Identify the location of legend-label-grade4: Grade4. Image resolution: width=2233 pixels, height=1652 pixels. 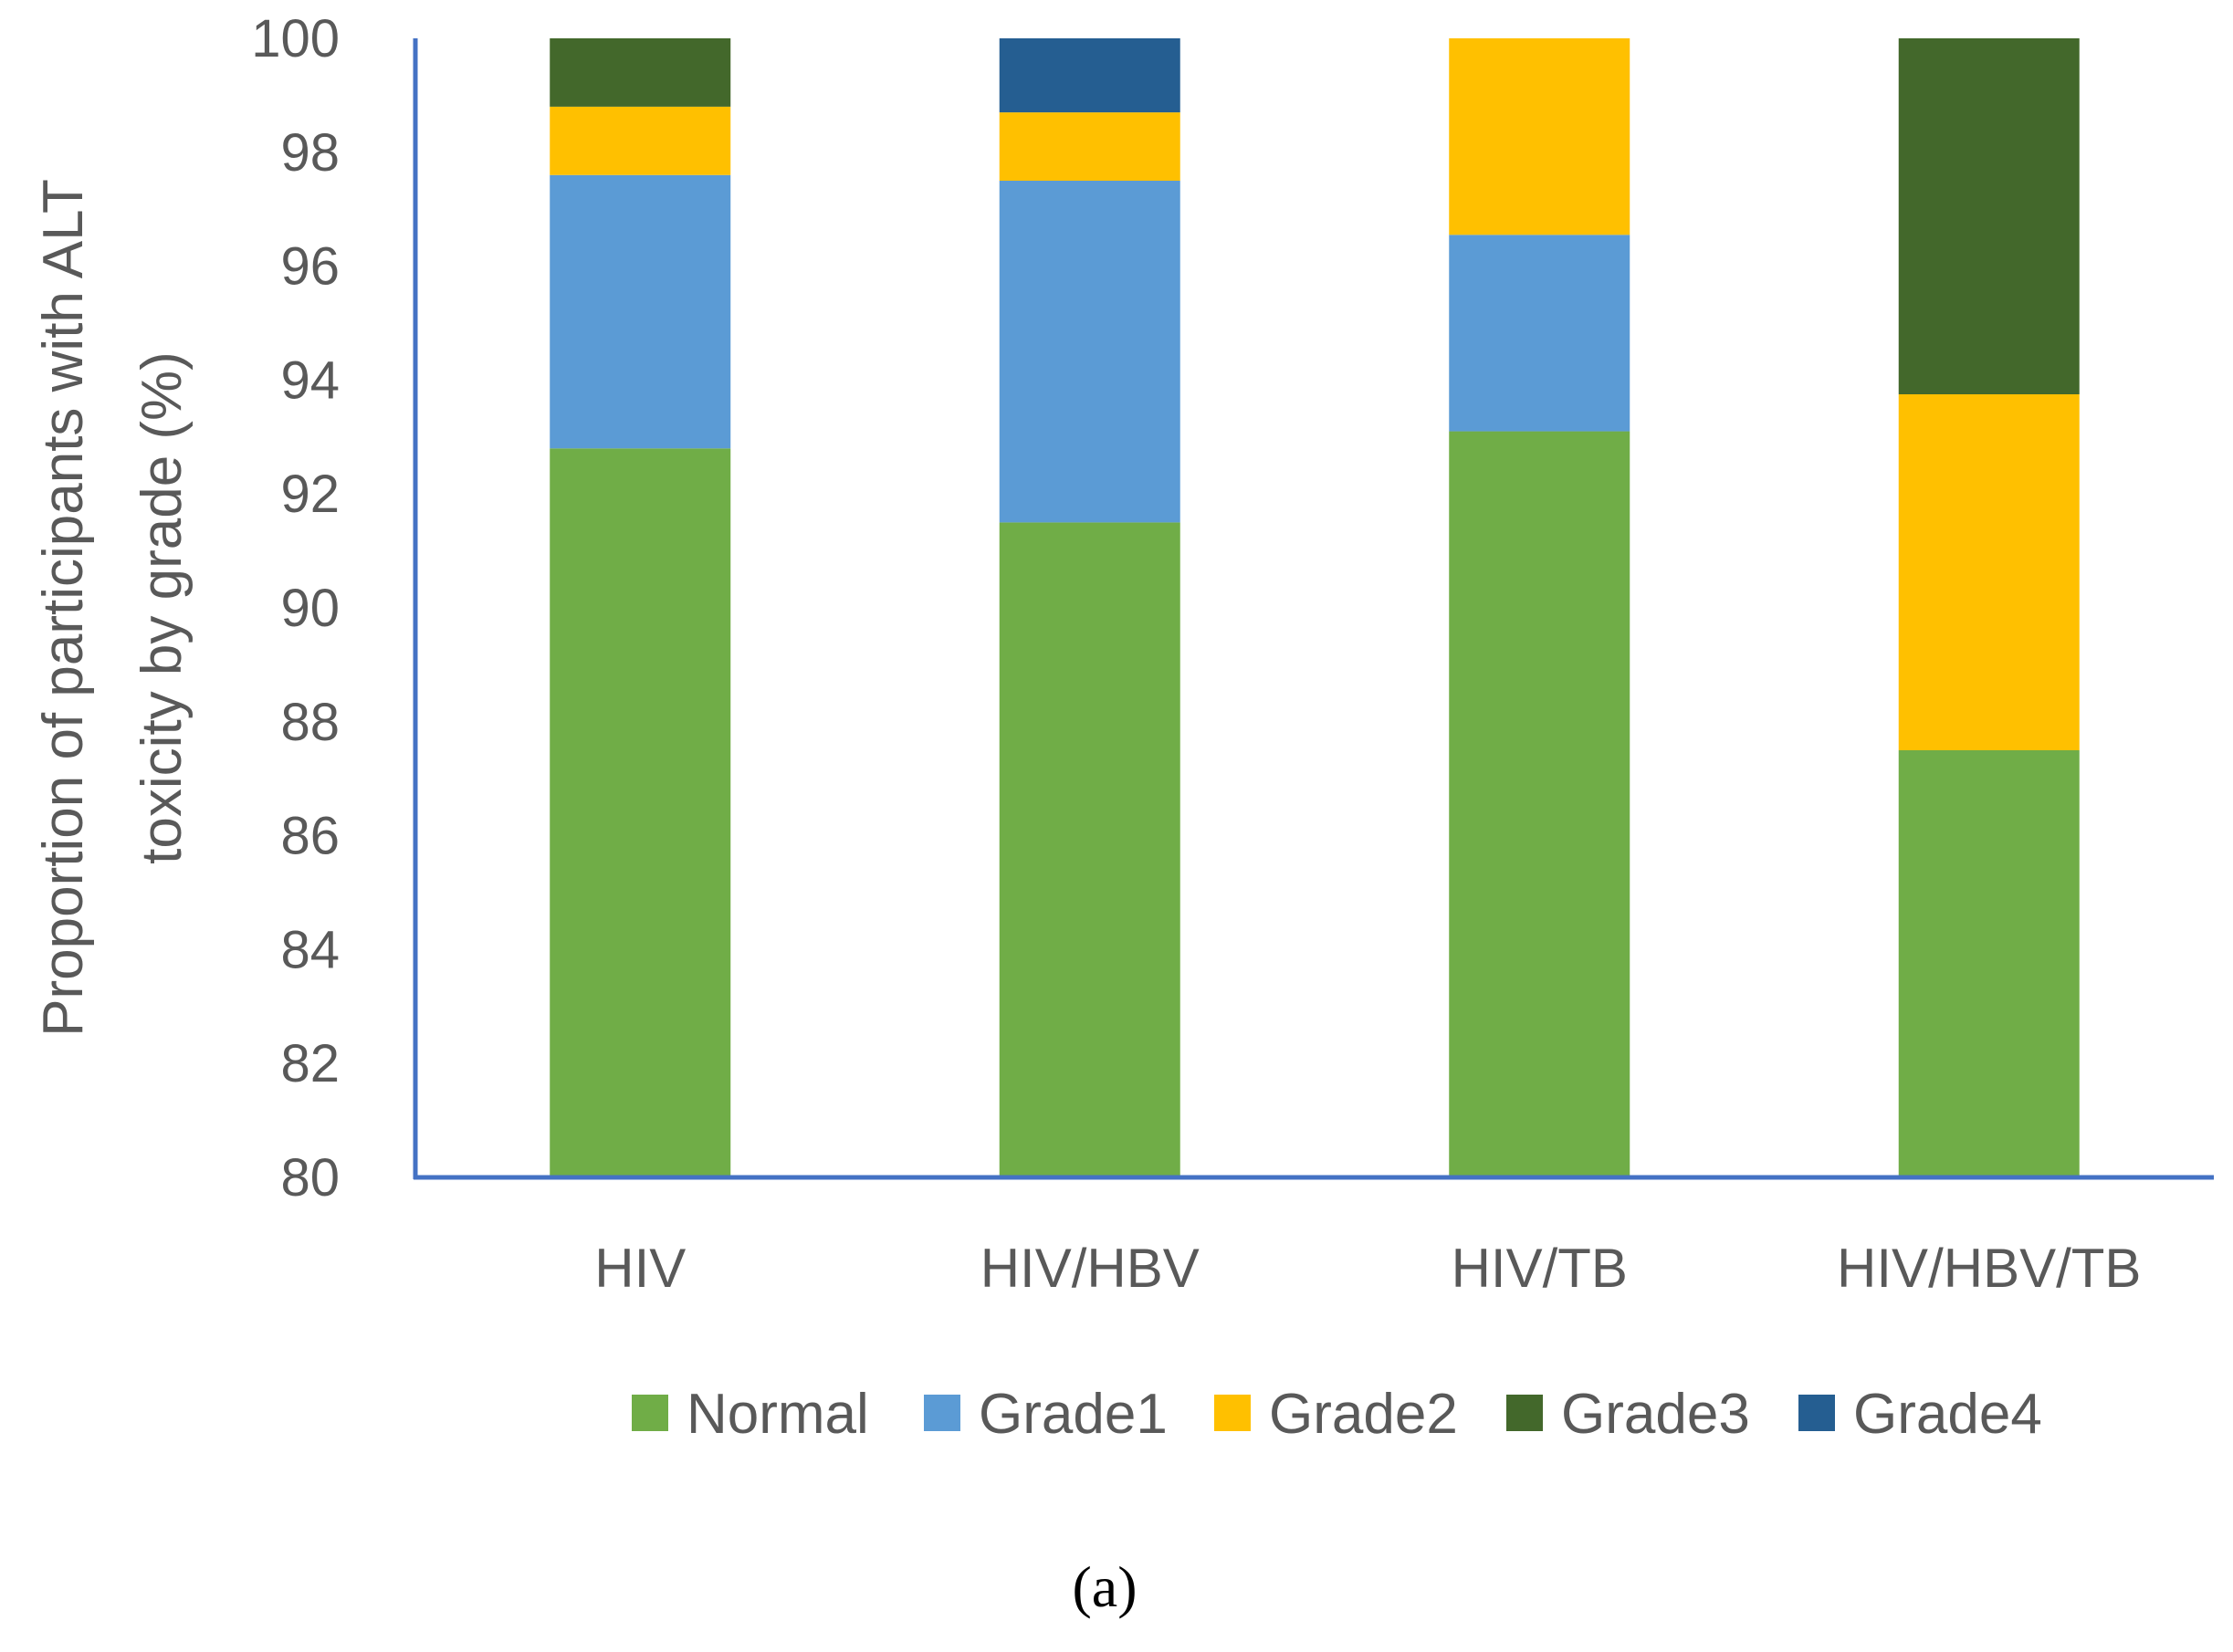
(1947, 1414).